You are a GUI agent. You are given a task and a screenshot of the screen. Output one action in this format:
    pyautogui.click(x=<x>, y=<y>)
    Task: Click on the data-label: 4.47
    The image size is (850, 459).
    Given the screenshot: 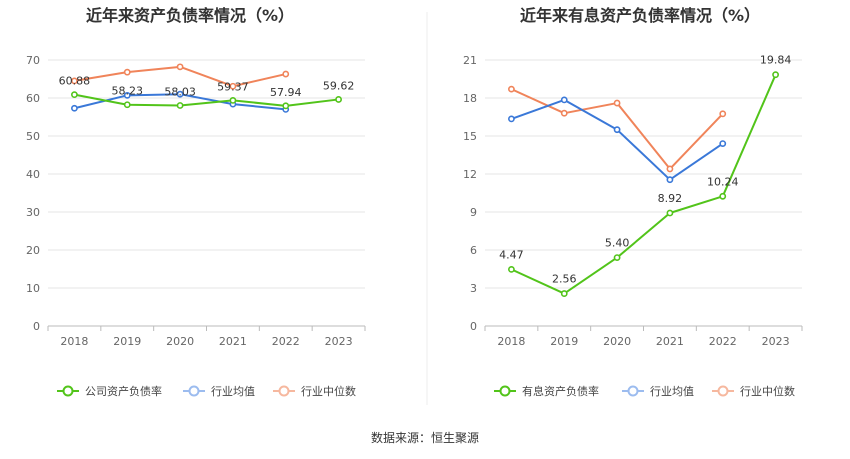 What is the action you would take?
    pyautogui.click(x=511, y=254)
    